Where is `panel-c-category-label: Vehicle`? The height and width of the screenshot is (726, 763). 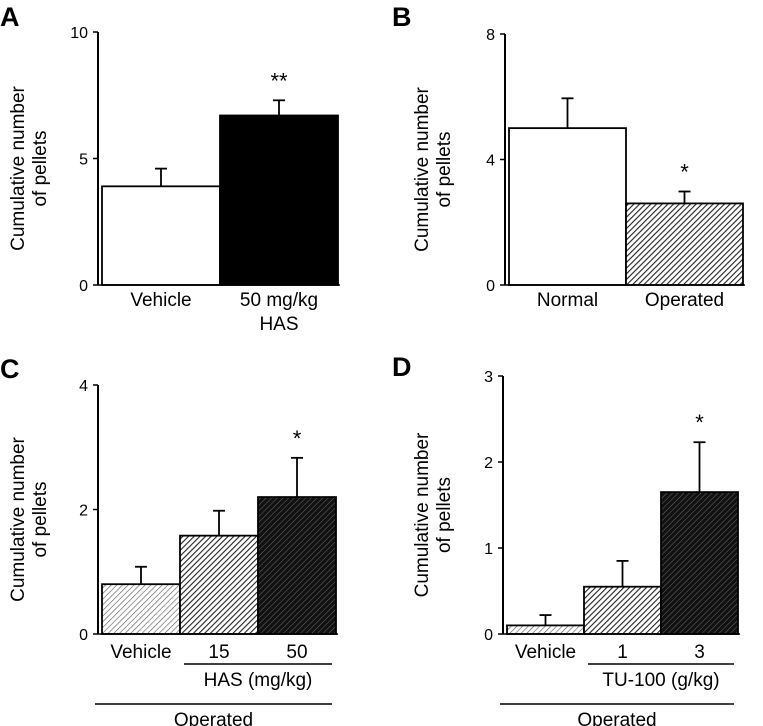 panel-c-category-label: Vehicle is located at coordinates (140, 652).